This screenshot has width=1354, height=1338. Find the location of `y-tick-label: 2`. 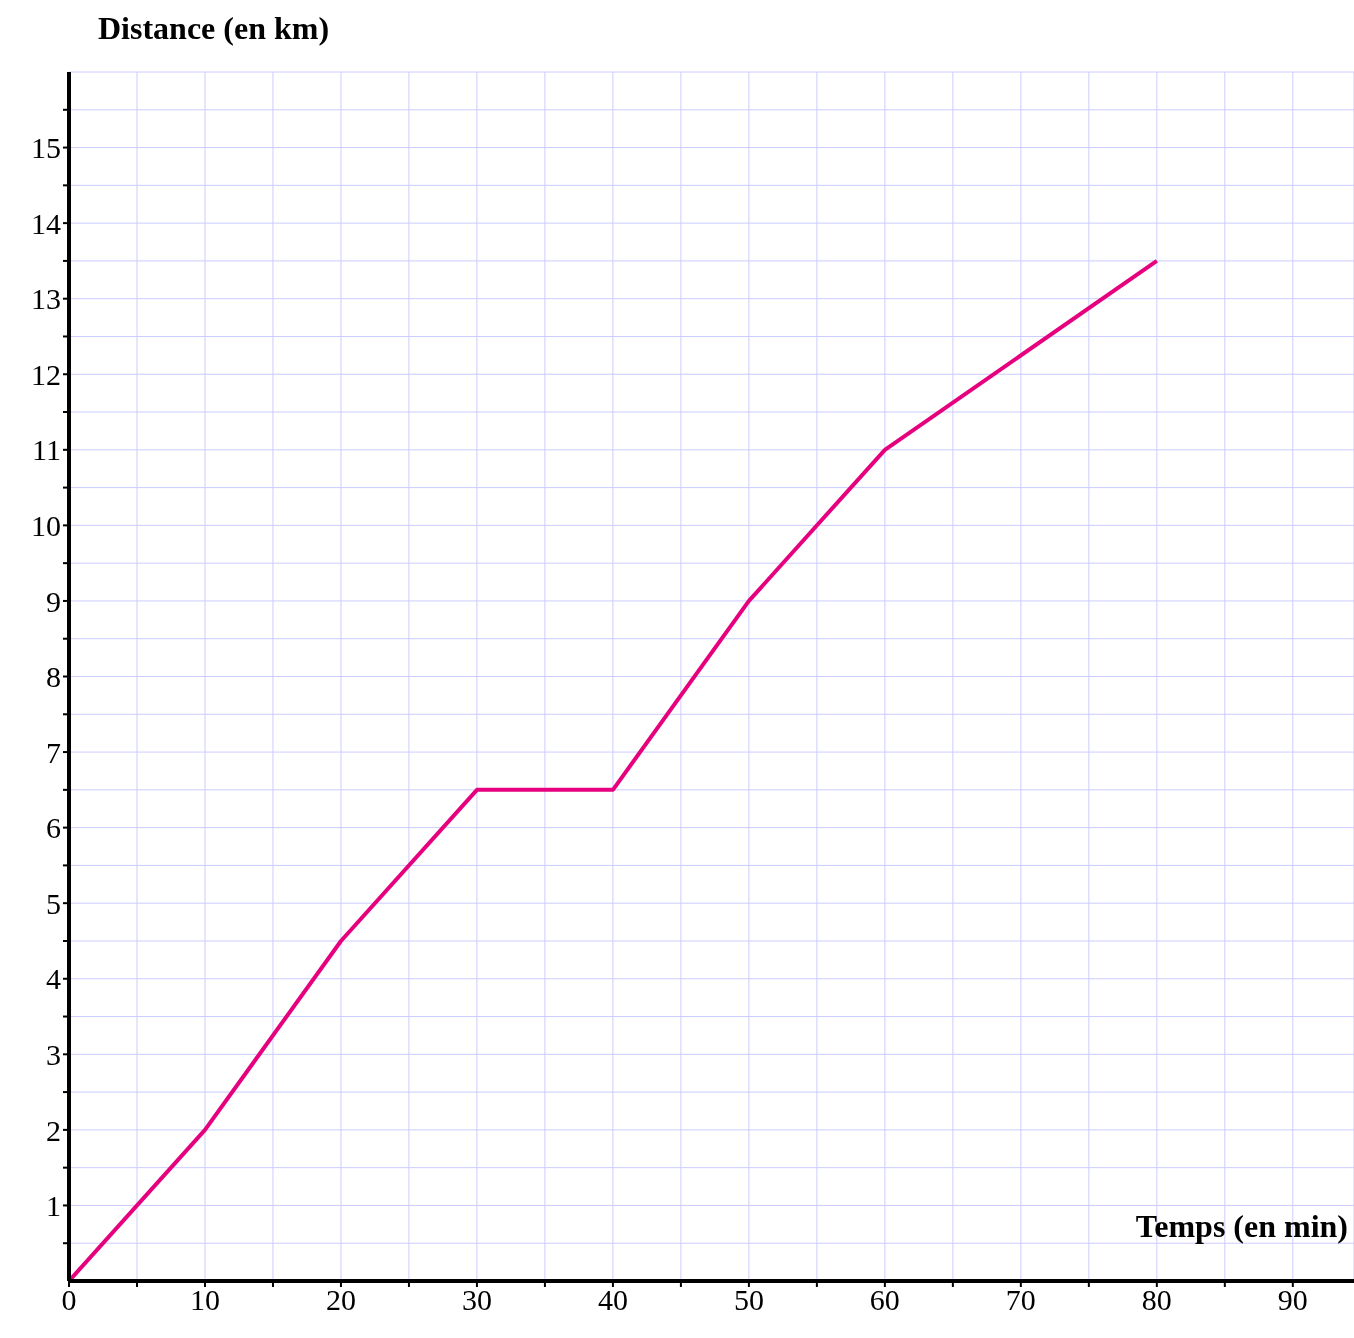

y-tick-label: 2 is located at coordinates (53, 1130).